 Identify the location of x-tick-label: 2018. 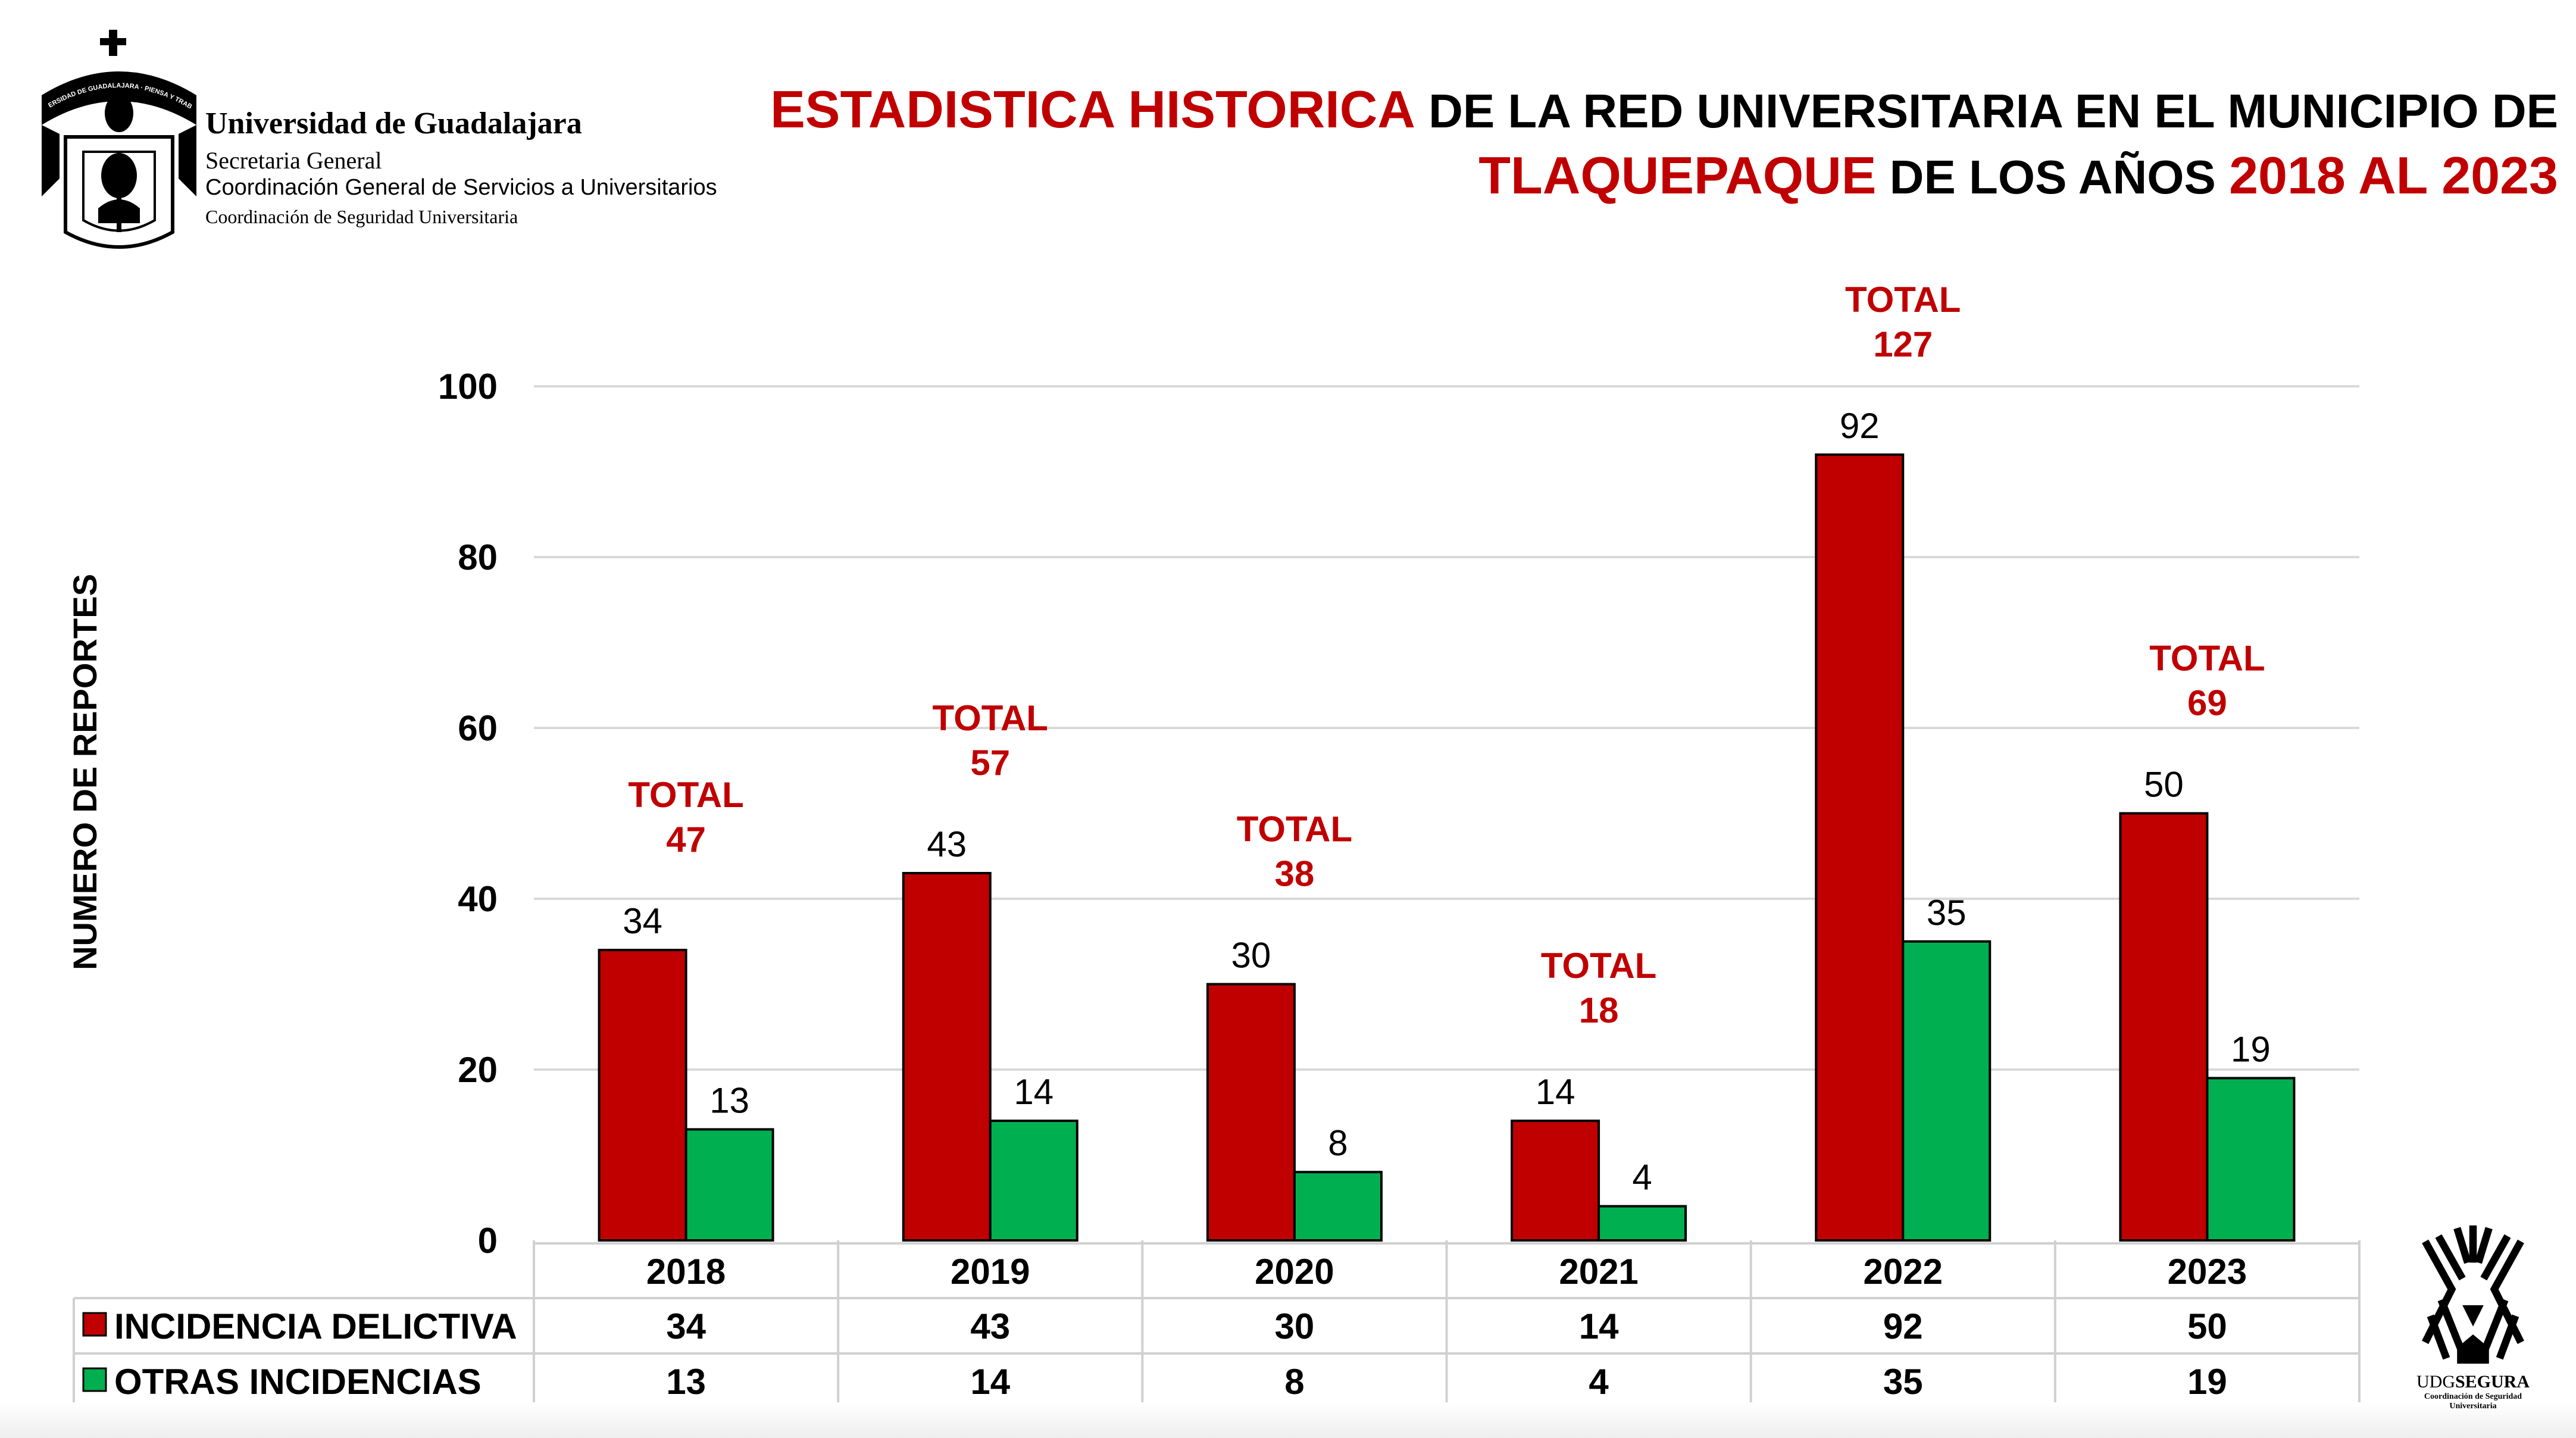
(686, 1272).